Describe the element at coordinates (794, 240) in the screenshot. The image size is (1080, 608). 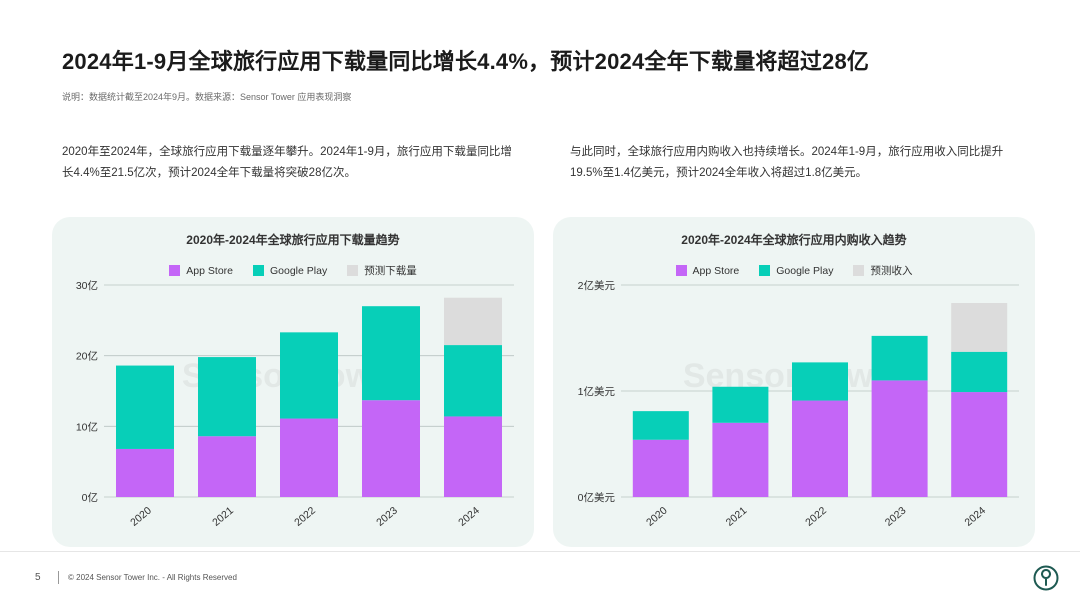
I see `revenue-chart-title: 2020年-2024年全球旅行应用内购收入趋势` at that location.